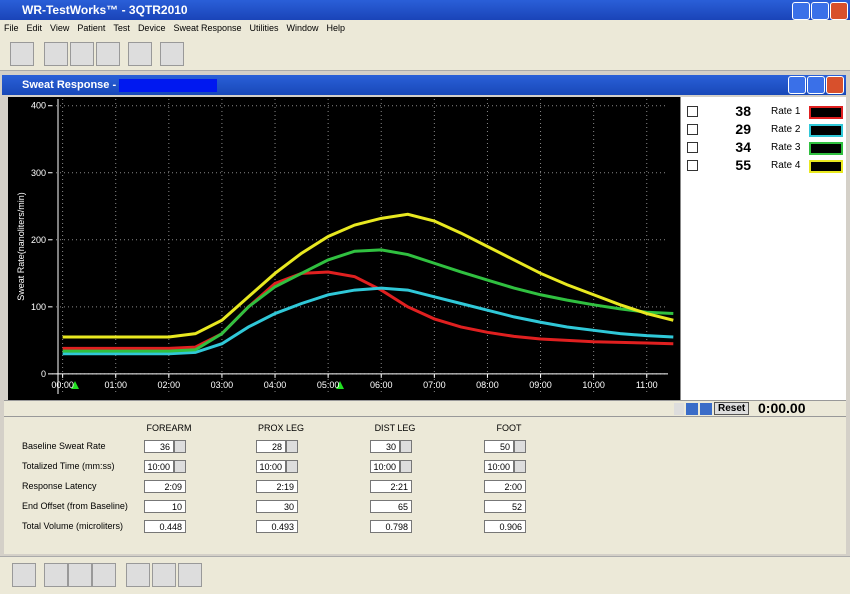  What do you see at coordinates (38, 106) in the screenshot?
I see `y-tick-label: 400` at bounding box center [38, 106].